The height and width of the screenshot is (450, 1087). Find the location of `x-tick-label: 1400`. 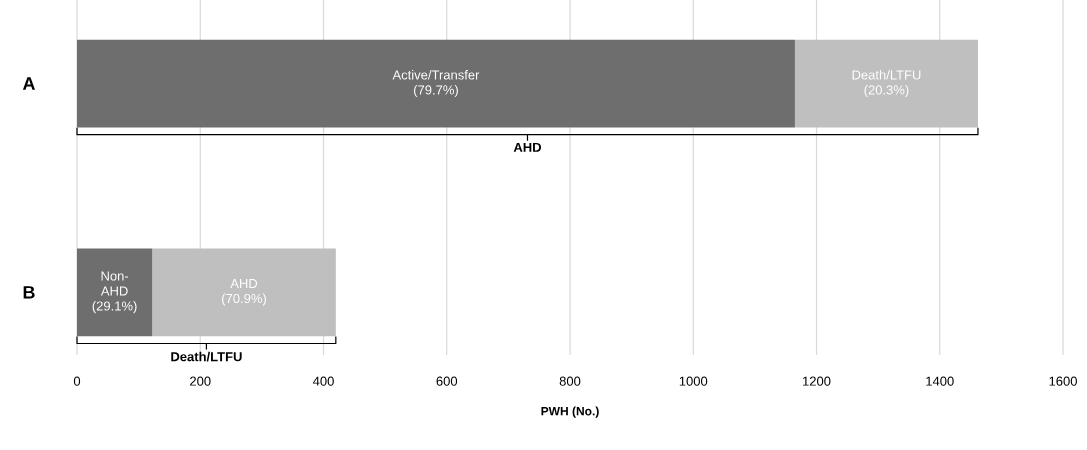

x-tick-label: 1400 is located at coordinates (940, 381).